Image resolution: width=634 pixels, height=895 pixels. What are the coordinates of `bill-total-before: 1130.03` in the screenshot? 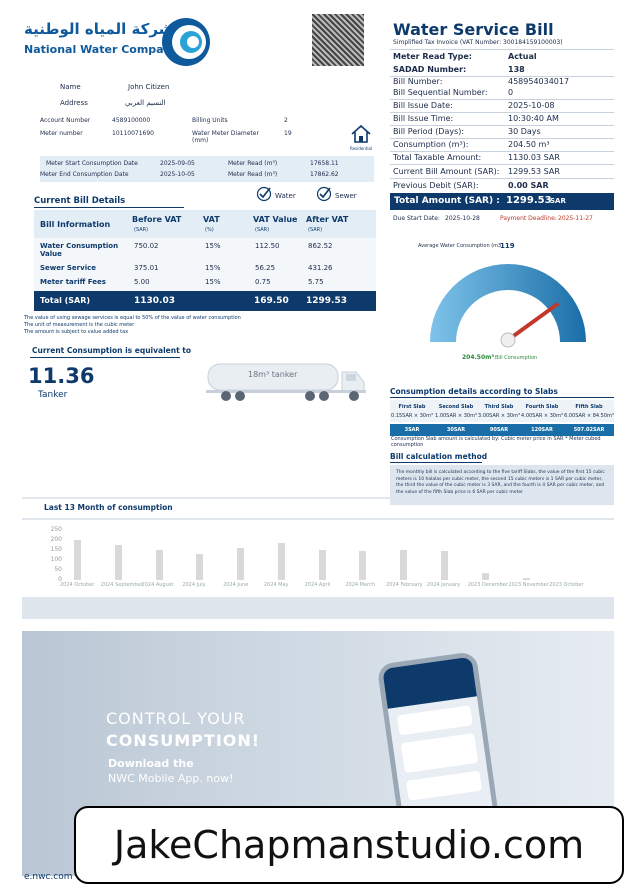 It's located at (154, 301).